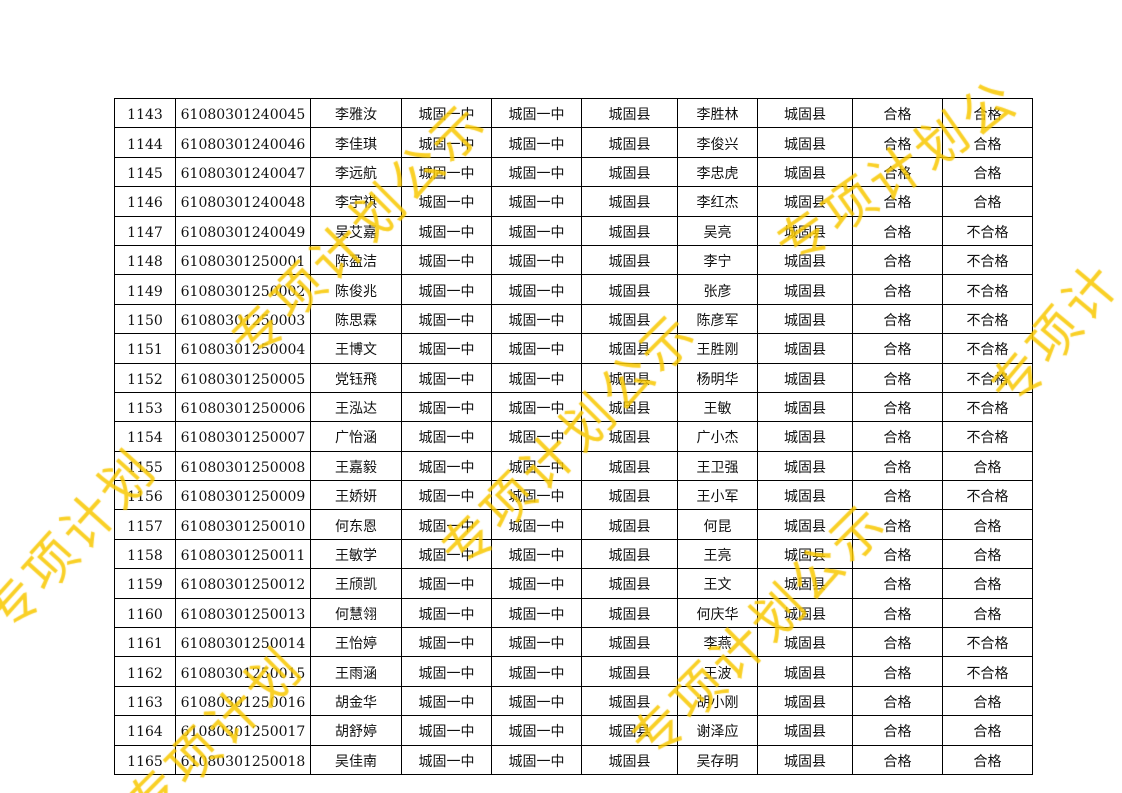  Describe the element at coordinates (356, 348) in the screenshot. I see `student-name-cell: 王博文` at that location.